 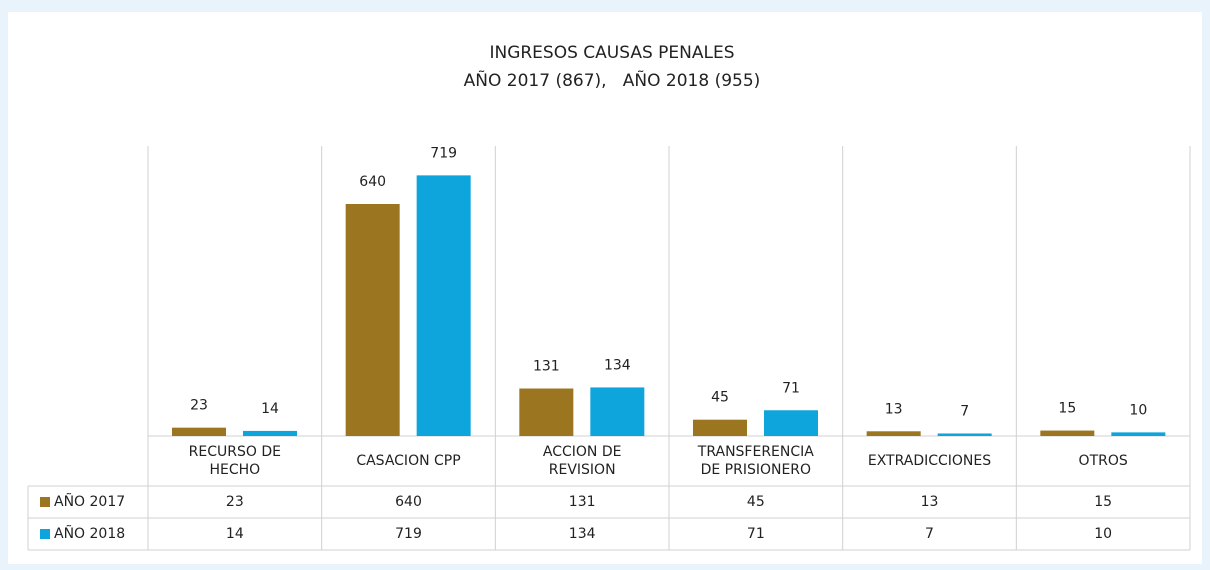 What do you see at coordinates (612, 80) in the screenshot?
I see `chart-subtitle: AÑO 2017 (867), AÑO 2018 (955)` at bounding box center [612, 80].